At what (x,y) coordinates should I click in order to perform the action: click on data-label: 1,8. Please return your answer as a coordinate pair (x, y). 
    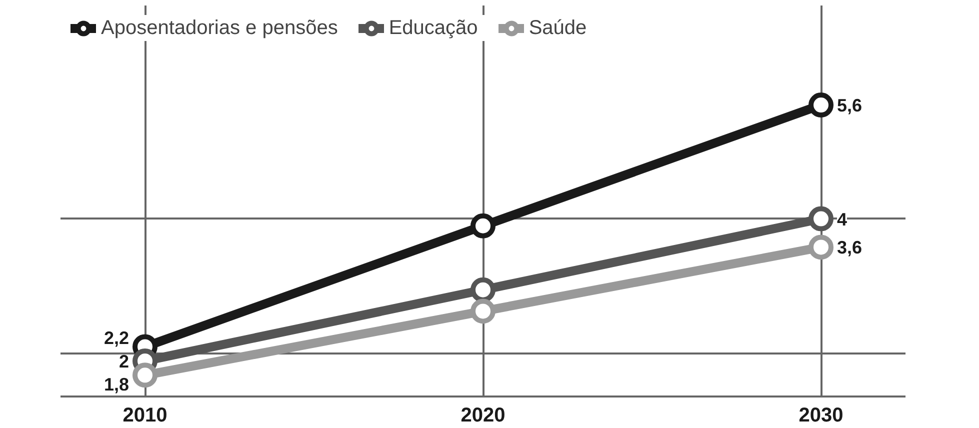
    Looking at the image, I should click on (117, 384).